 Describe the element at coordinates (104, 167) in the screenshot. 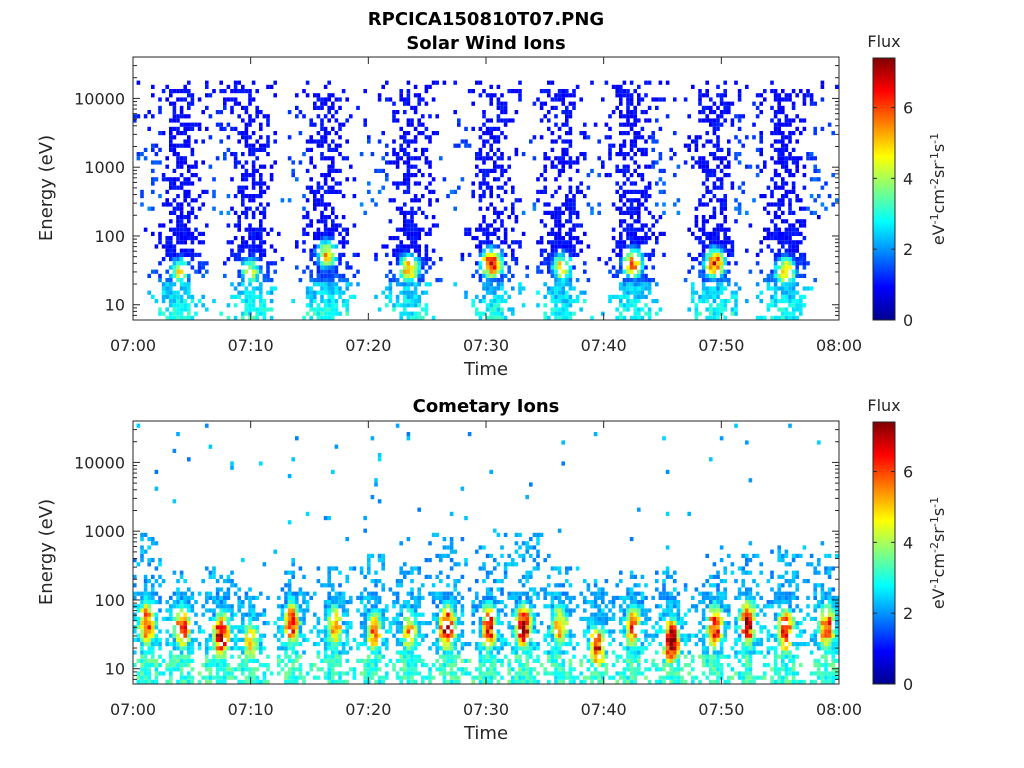

I see `y-tick-label: 1000` at that location.